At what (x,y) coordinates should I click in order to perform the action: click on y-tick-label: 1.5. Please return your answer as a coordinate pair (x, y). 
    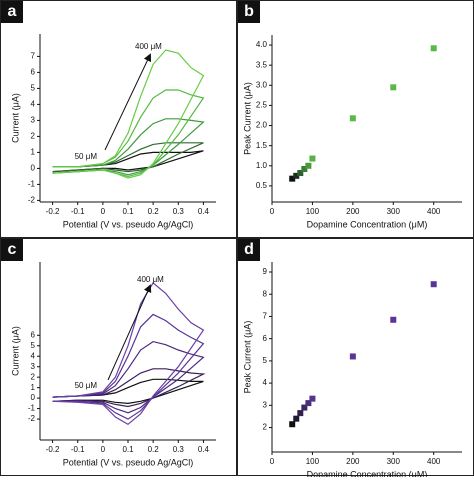
    Looking at the image, I should click on (262, 145).